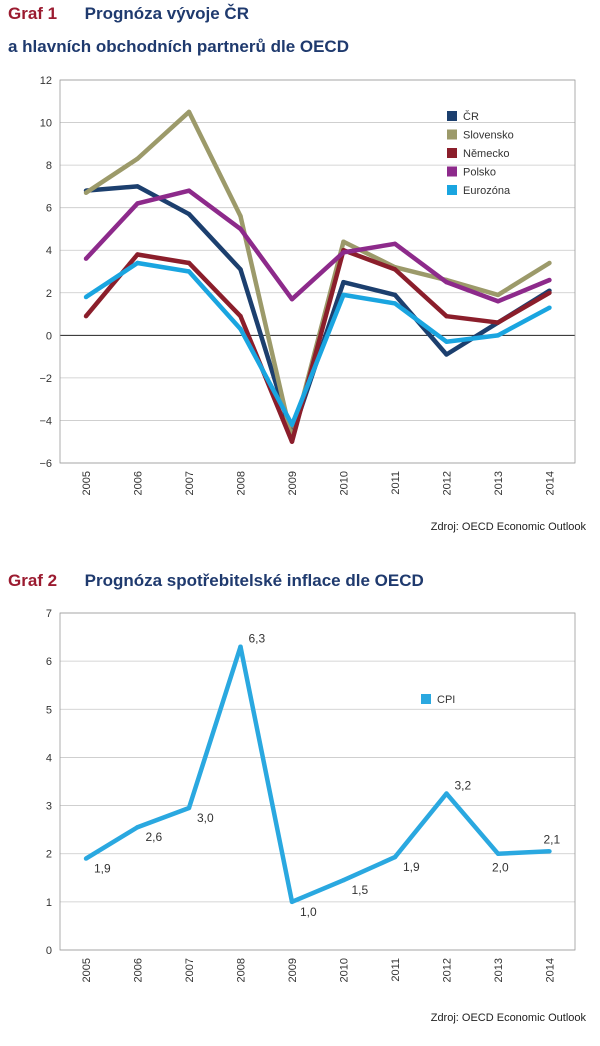  I want to click on chart1-legend-label: Eurozóna, so click(487, 191).